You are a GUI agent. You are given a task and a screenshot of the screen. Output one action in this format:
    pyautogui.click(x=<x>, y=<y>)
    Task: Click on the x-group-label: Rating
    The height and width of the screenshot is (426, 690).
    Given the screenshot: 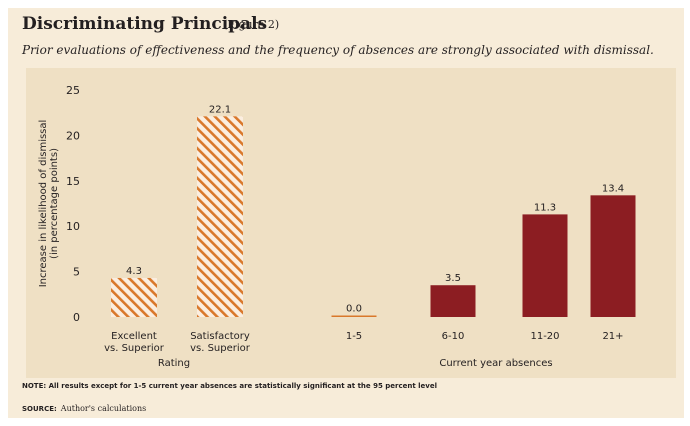 What is the action you would take?
    pyautogui.click(x=174, y=363)
    